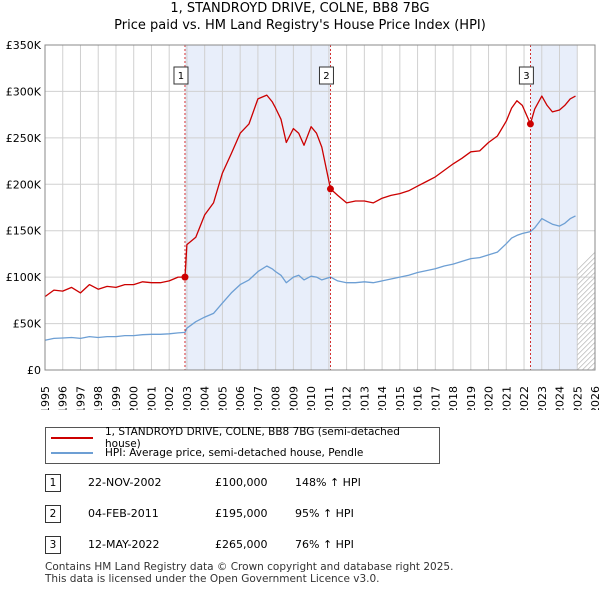  I want to click on x-tick-label: 2011, so click(329, 398).